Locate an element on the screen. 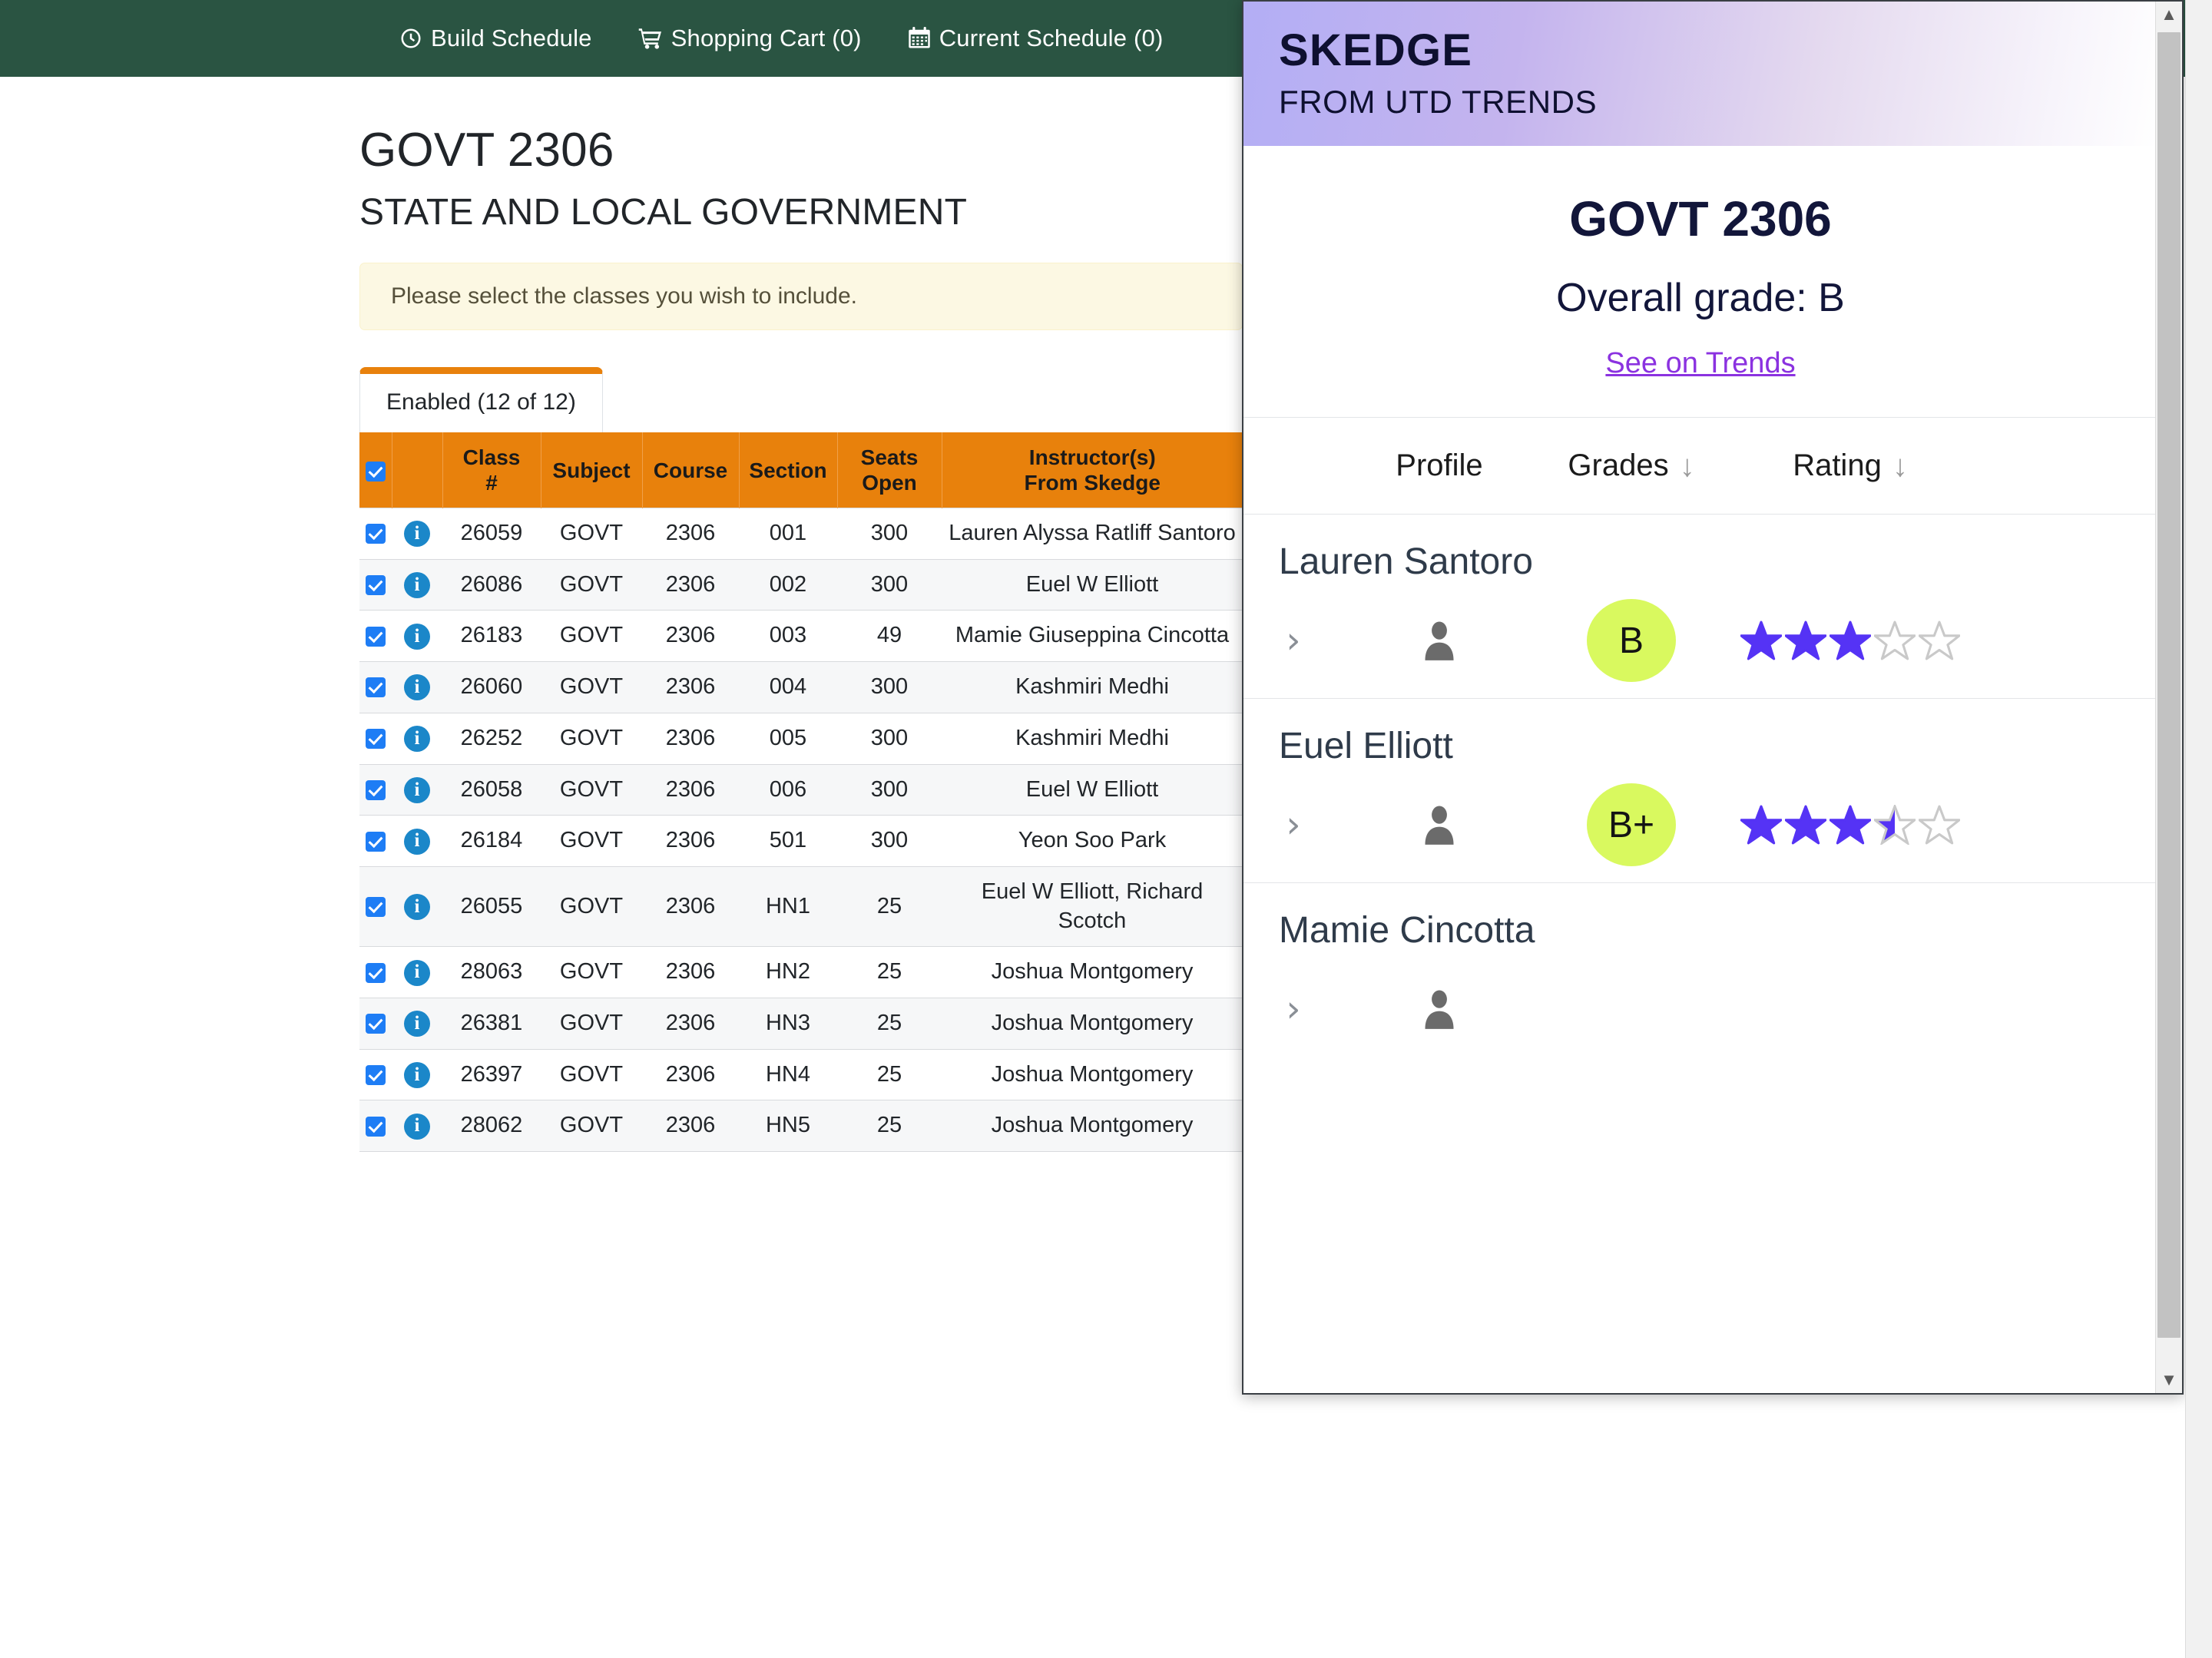  select-all-header is located at coordinates (376, 470).